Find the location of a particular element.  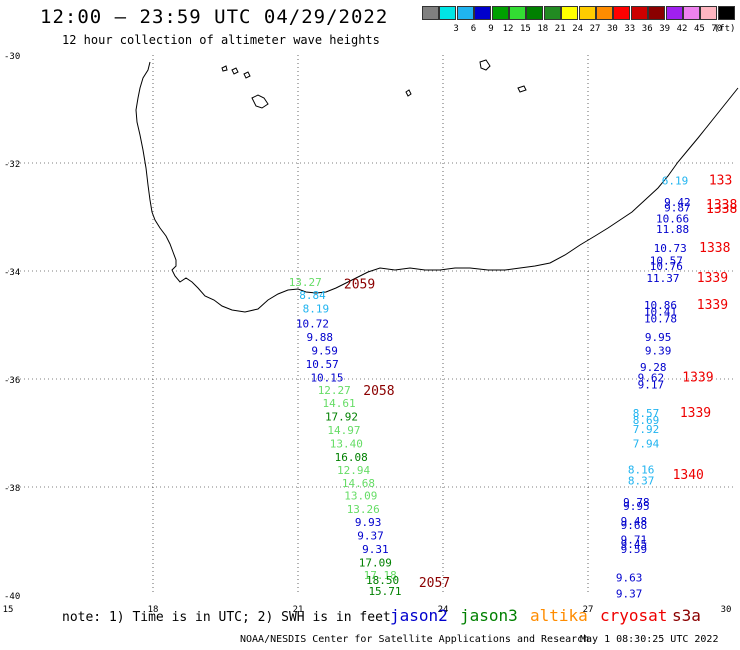

wave-height-value: 10.86 is located at coordinates (660, 305).